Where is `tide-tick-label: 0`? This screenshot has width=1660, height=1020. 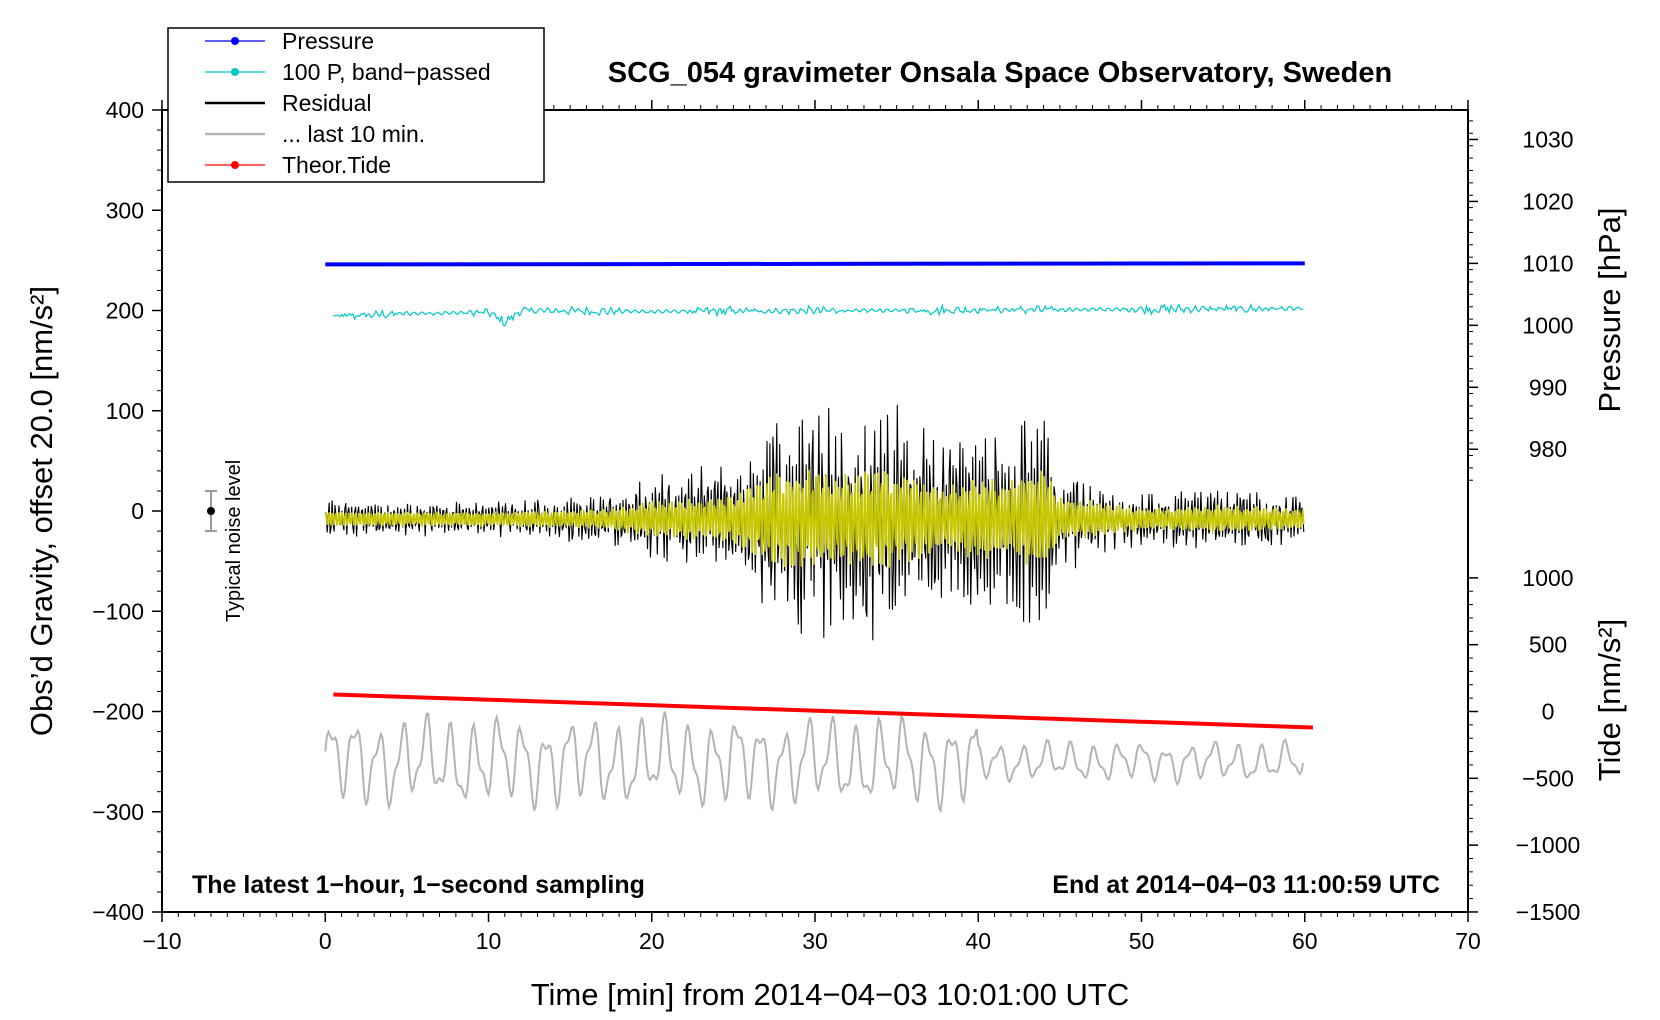
tide-tick-label: 0 is located at coordinates (1548, 712).